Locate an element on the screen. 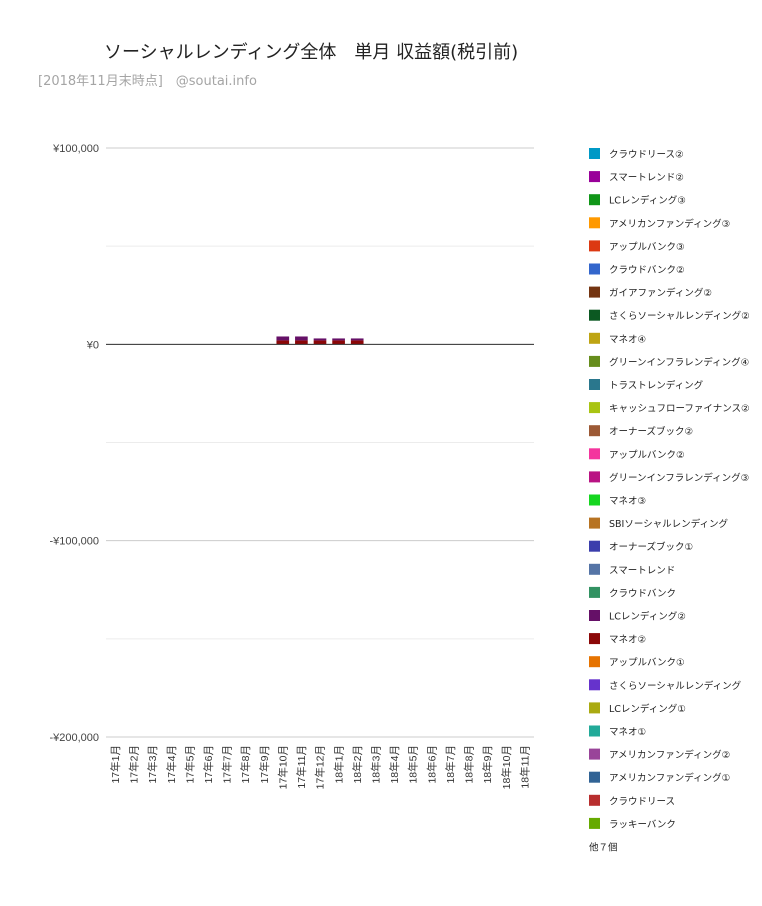 This screenshot has width=762, height=906. legend-label: アメリカンファンディング② is located at coordinates (669, 755).